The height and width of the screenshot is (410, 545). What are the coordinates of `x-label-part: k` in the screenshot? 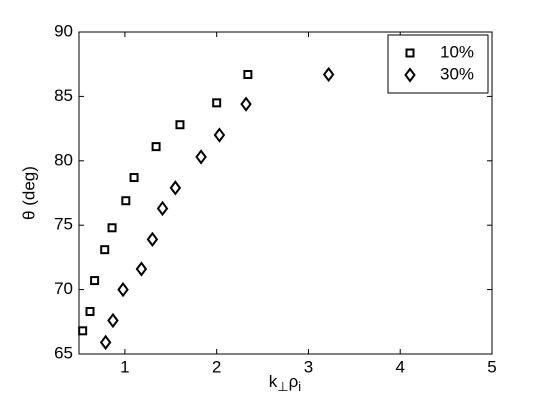 It's located at (273, 381).